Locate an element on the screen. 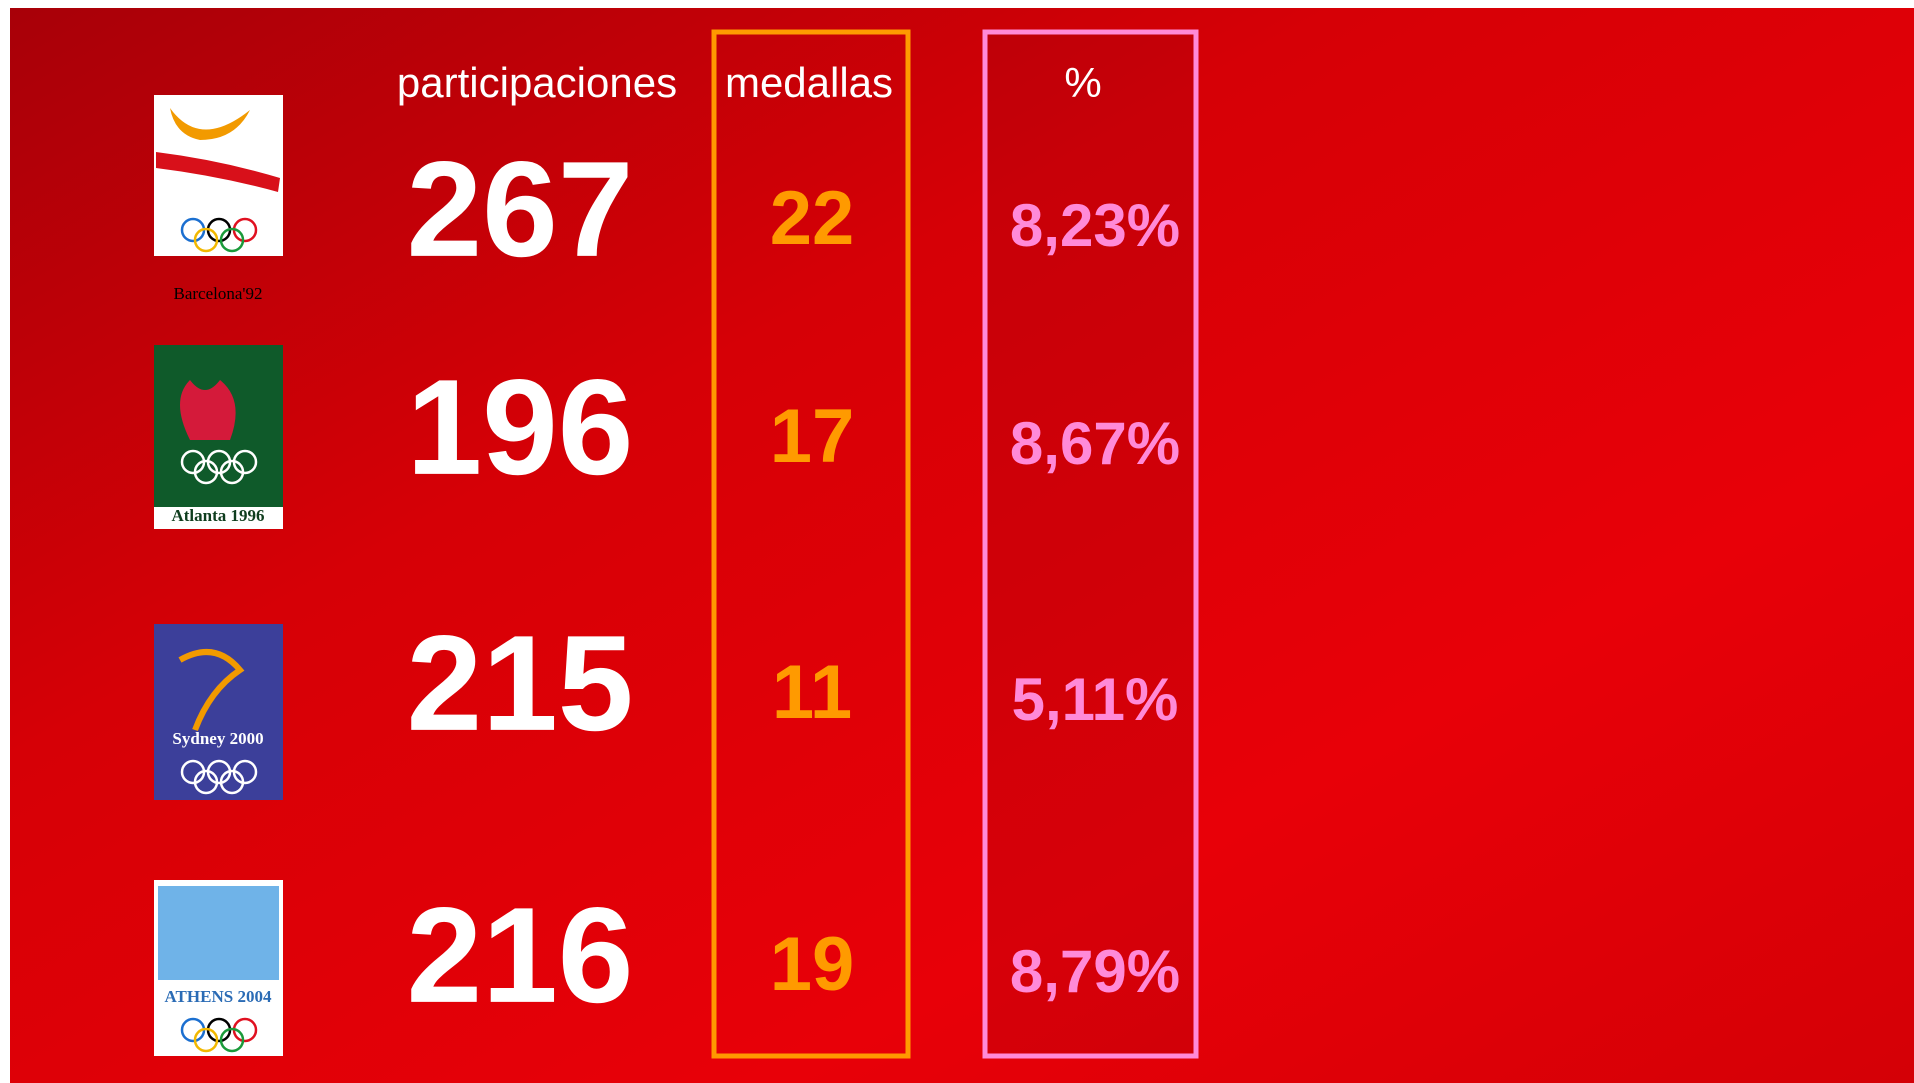 Image resolution: width=1914 pixels, height=1083 pixels. percent-box is located at coordinates (1090, 544).